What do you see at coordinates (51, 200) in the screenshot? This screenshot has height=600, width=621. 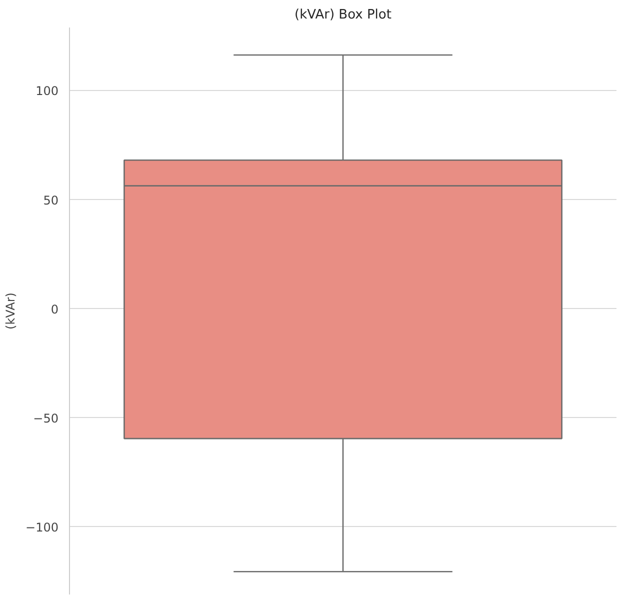 I see `y-tick-label: 50` at bounding box center [51, 200].